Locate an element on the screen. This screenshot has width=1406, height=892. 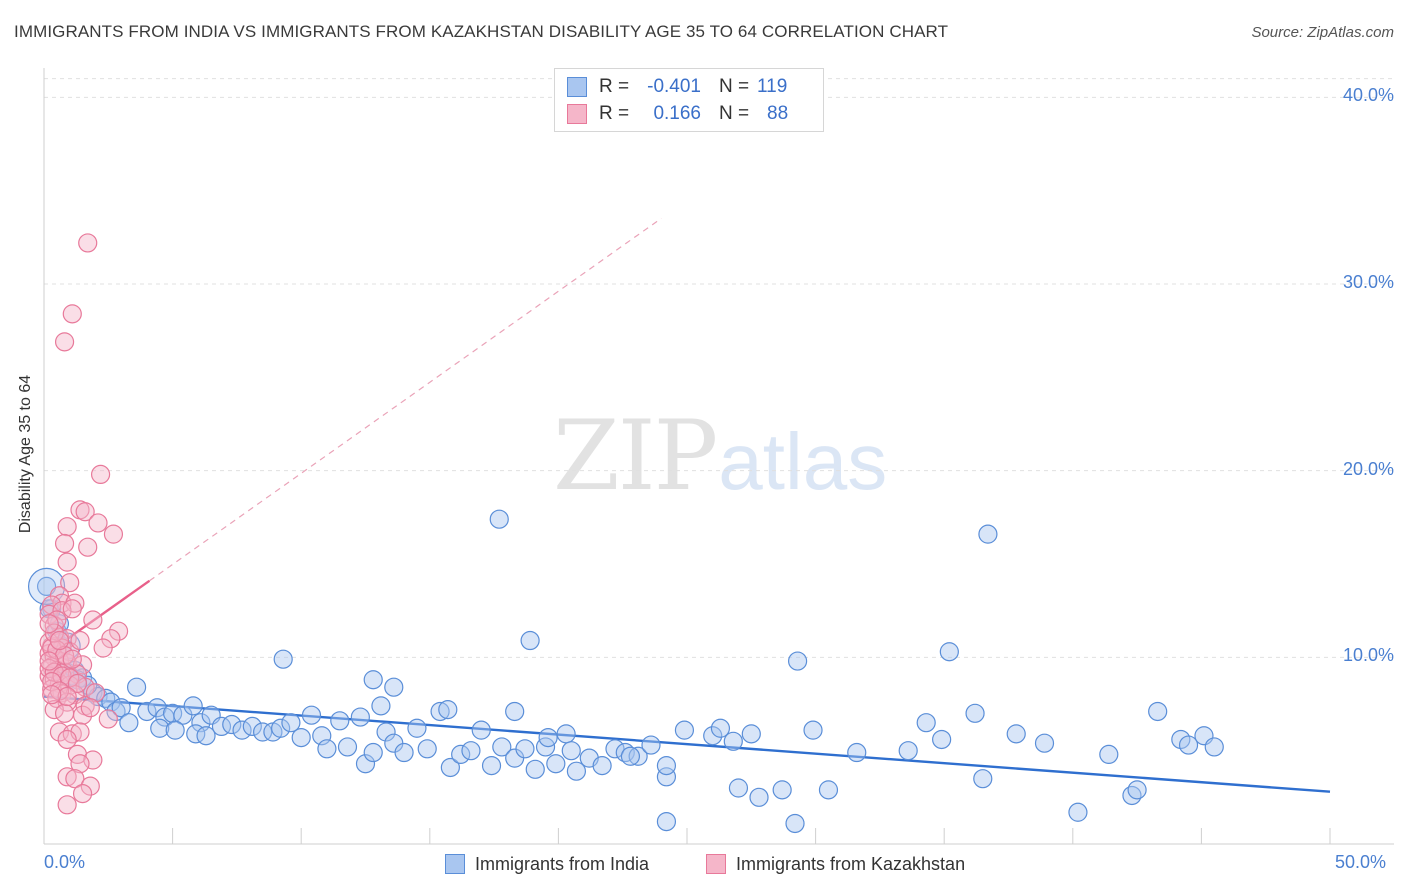
watermark-atlas: atlas is located at coordinates (803, 461).